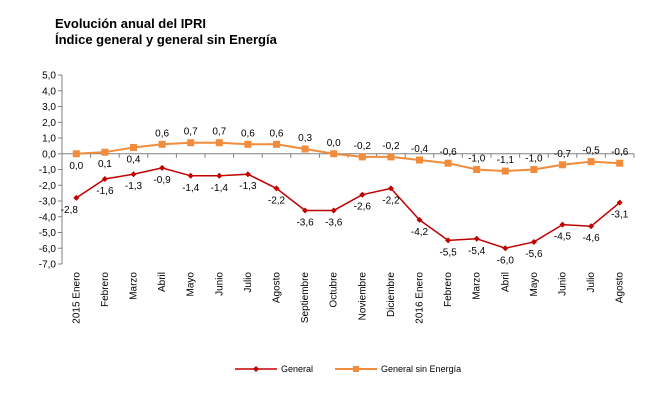  Describe the element at coordinates (48, 249) in the screenshot. I see `y-tick-label: -6,0` at that location.